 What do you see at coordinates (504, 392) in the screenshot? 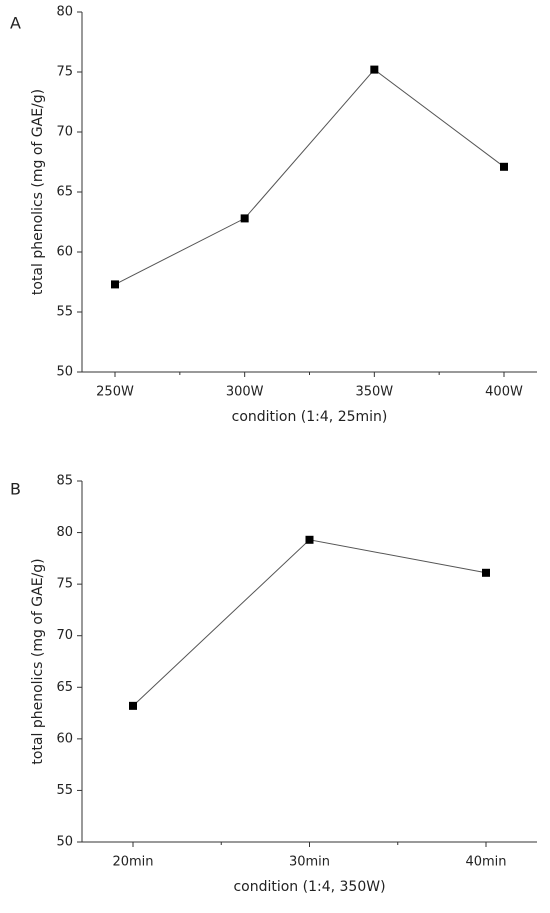
I see `x-tick-label: 400W` at bounding box center [504, 392].